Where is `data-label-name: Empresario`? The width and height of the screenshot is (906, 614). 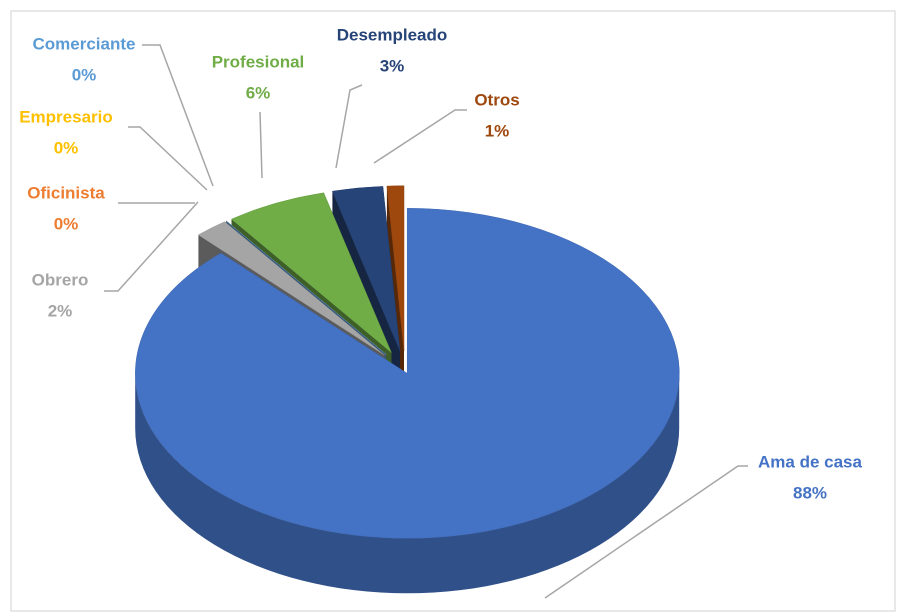 data-label-name: Empresario is located at coordinates (66, 116).